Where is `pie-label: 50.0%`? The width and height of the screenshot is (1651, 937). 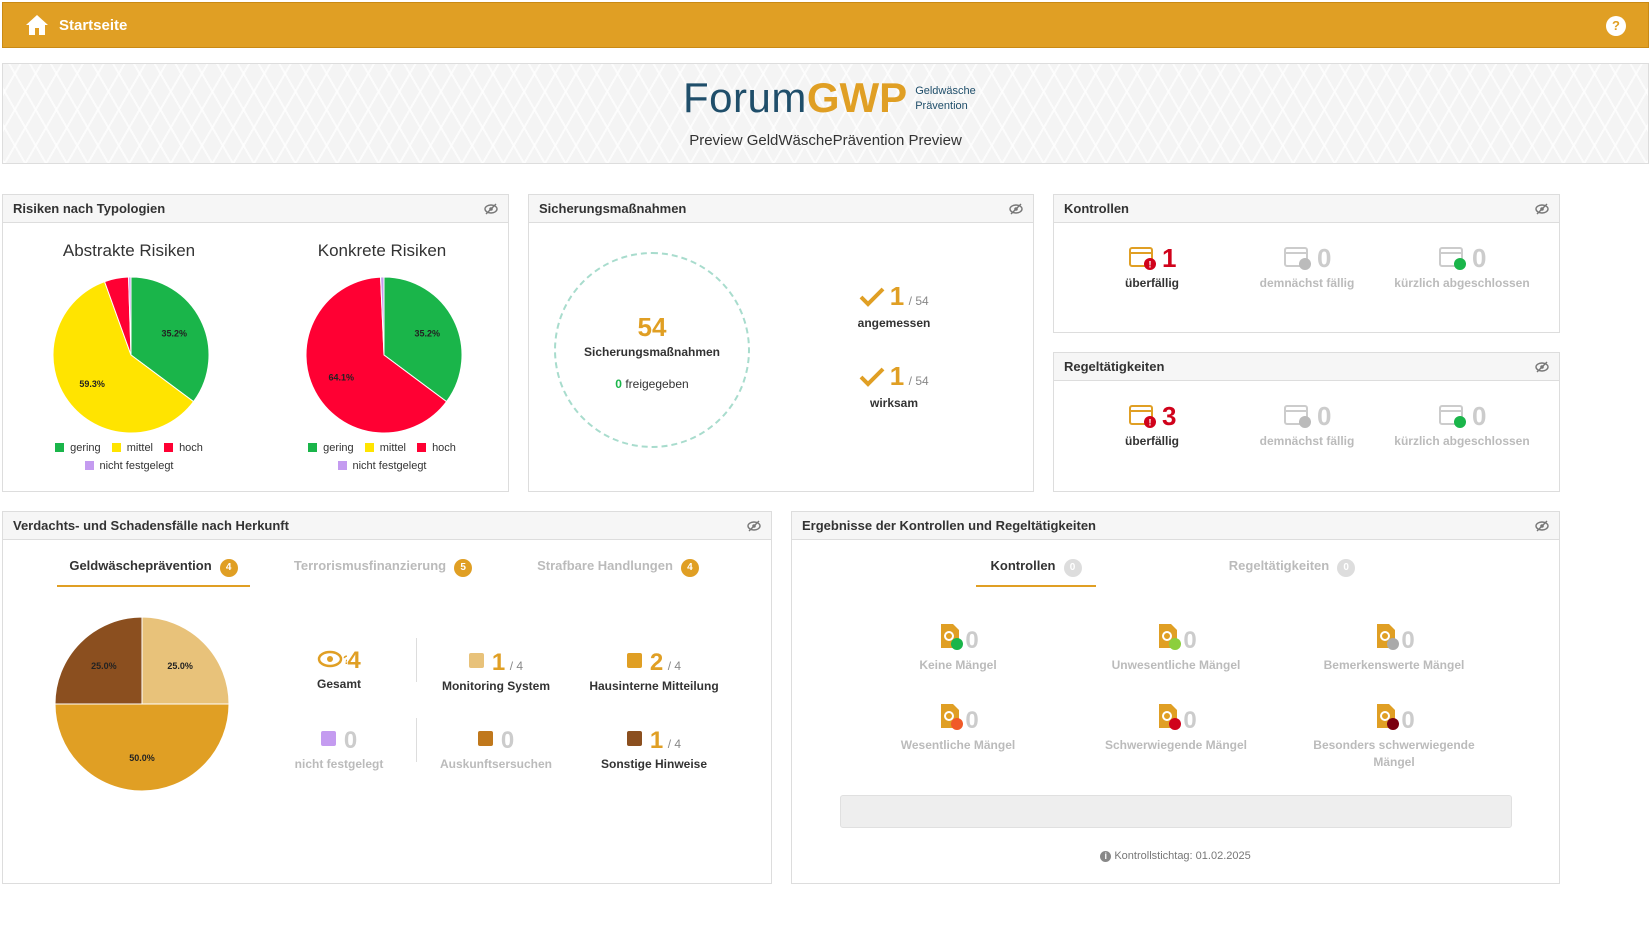
pie-label: 50.0% is located at coordinates (142, 758).